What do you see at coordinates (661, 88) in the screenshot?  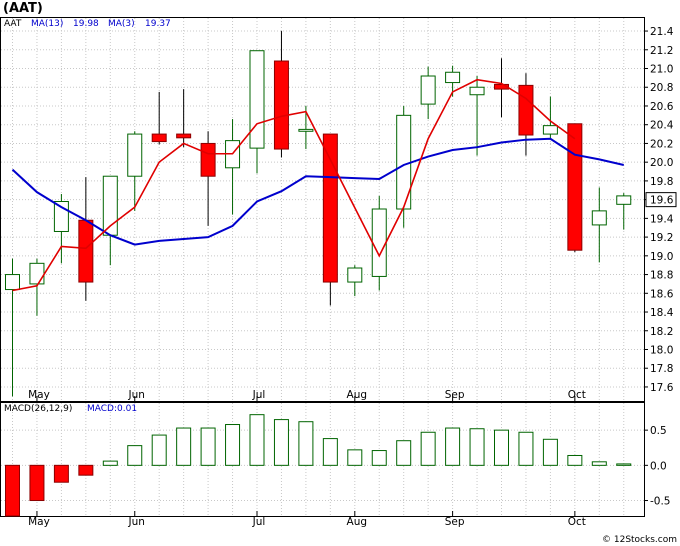 I see `price-tick-label: 20.8` at bounding box center [661, 88].